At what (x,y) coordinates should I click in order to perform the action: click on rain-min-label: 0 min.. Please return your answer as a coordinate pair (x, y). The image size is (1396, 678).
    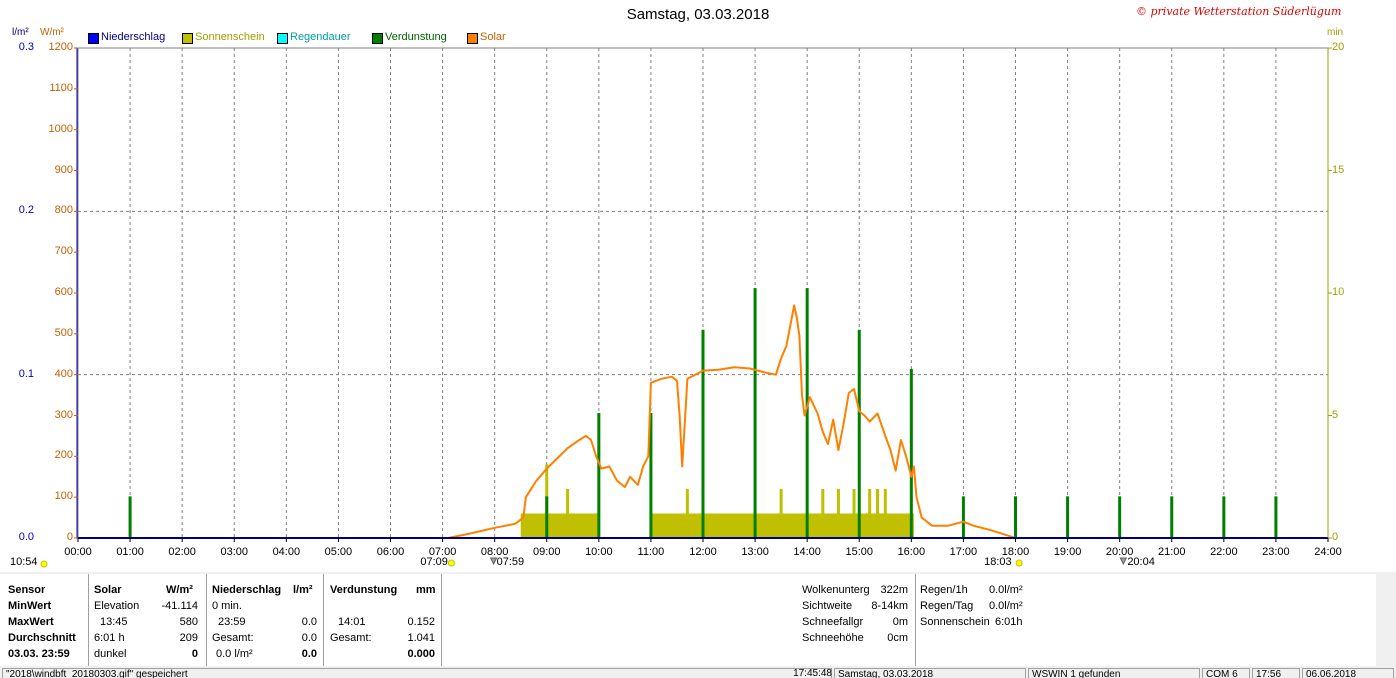
    Looking at the image, I should click on (227, 606).